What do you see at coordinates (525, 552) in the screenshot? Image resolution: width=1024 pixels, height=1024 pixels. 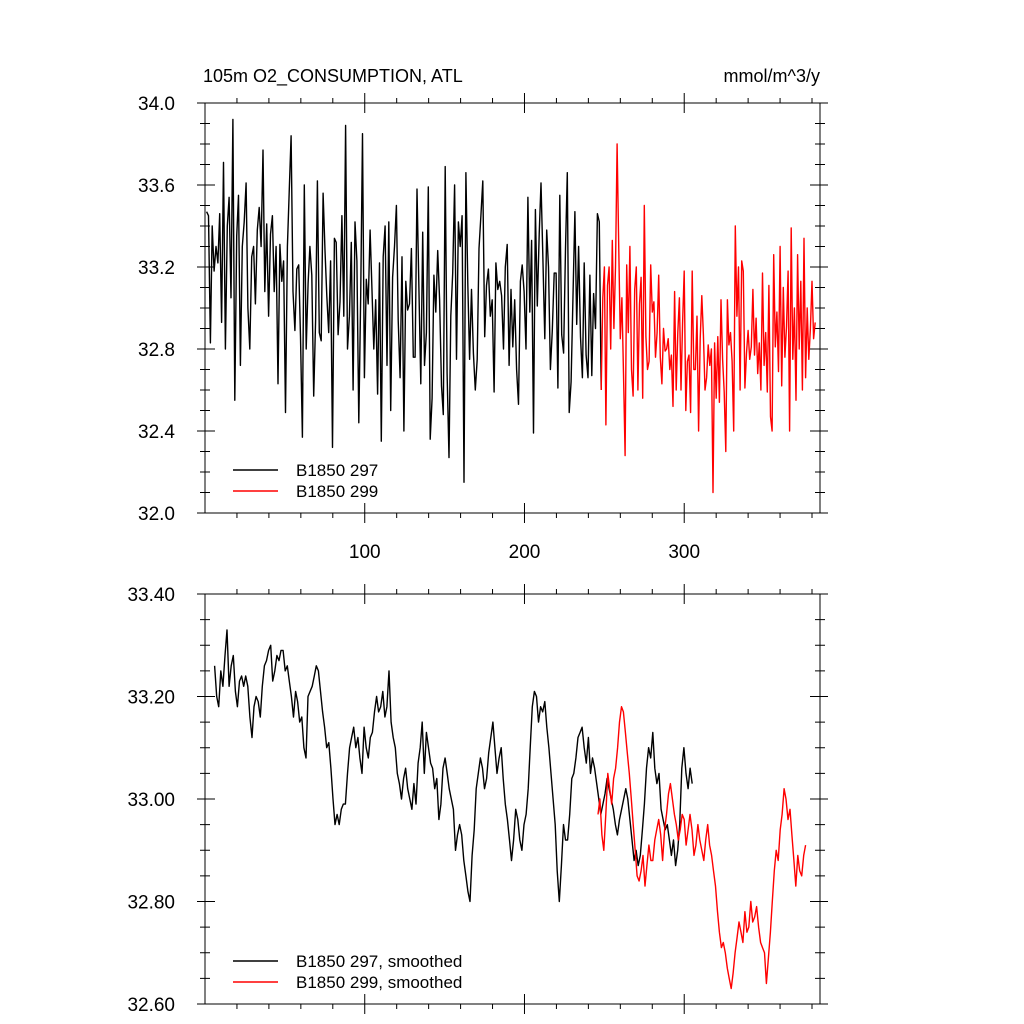 I see `x-tick-label: 200` at bounding box center [525, 552].